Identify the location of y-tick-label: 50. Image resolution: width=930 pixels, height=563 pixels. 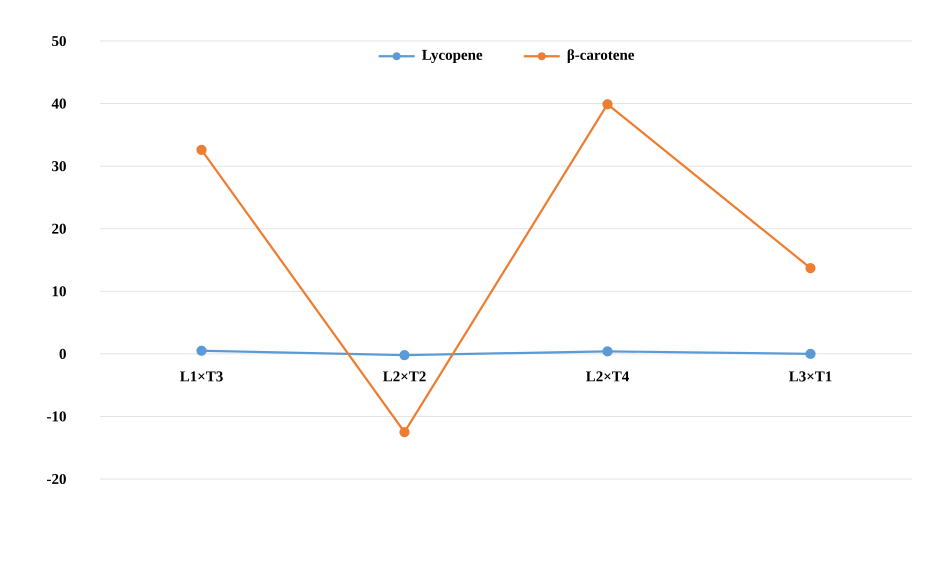
(59, 41).